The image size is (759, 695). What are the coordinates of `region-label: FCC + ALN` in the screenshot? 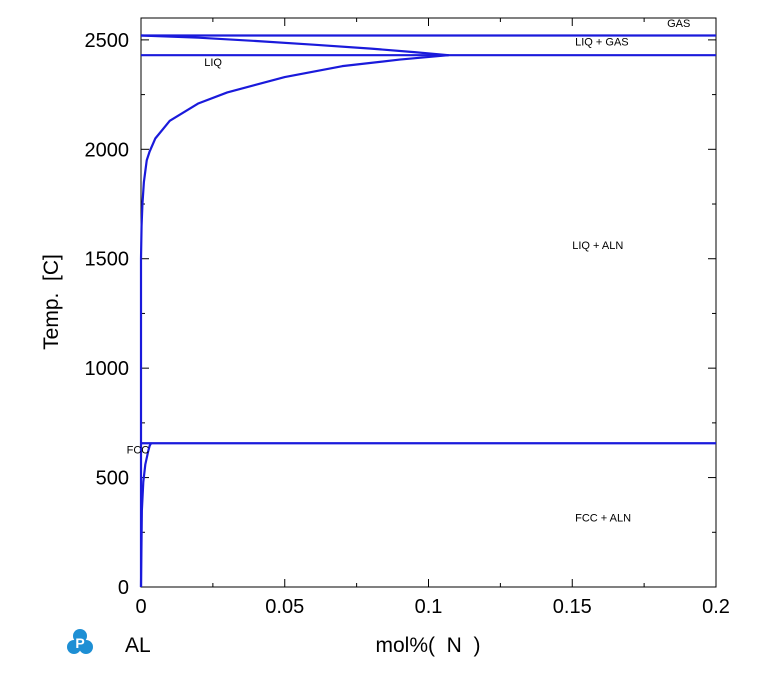 It's located at (603, 518).